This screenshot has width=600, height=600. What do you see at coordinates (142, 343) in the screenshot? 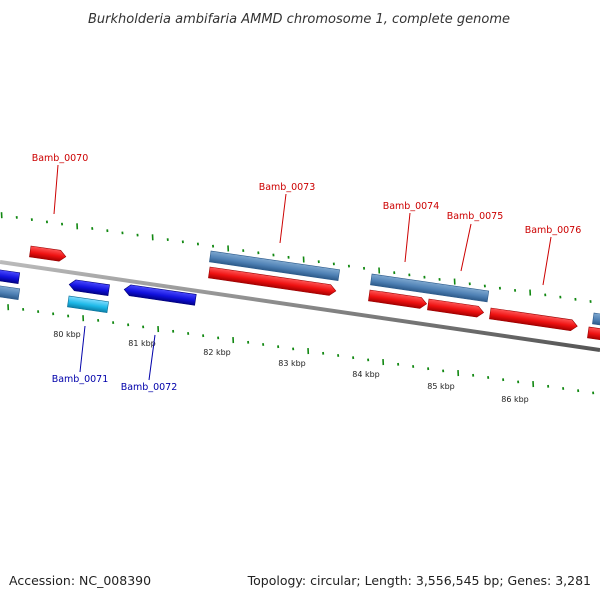
I see `scale-label: 81 kbp` at bounding box center [142, 343].